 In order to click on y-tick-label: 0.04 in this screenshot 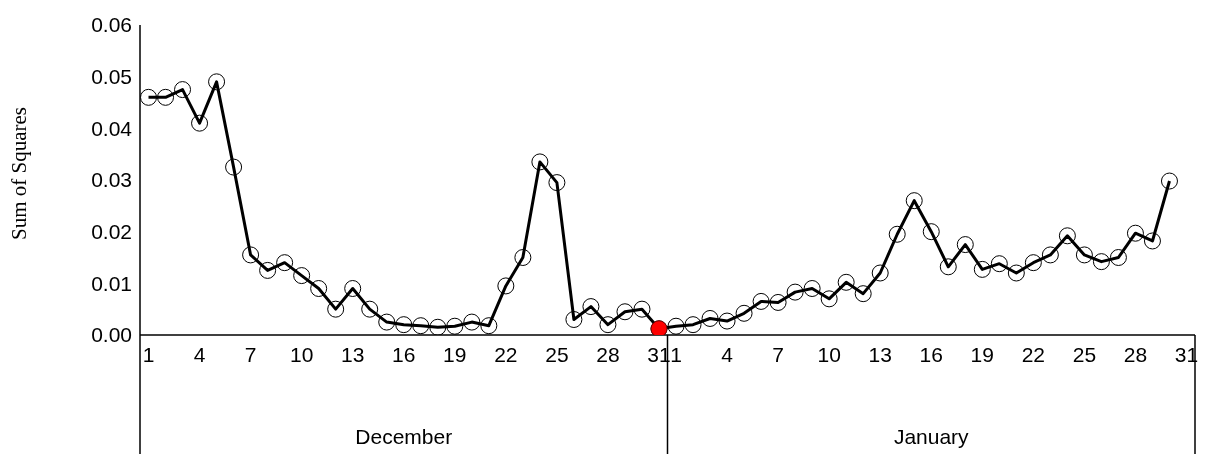, I will do `click(112, 128)`.